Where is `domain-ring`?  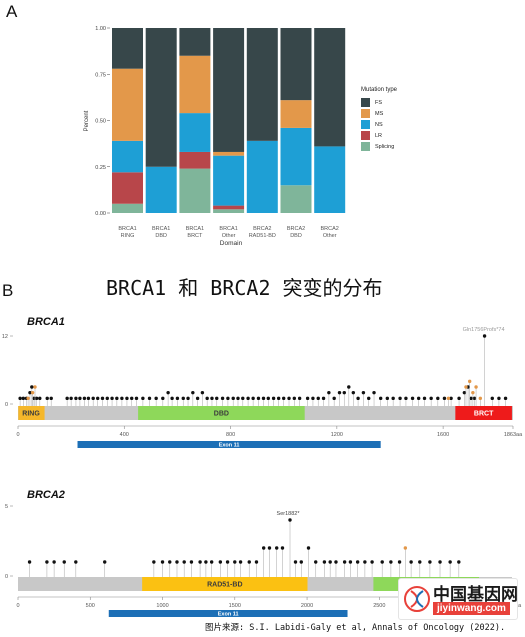 domain-ring is located at coordinates (31, 413).